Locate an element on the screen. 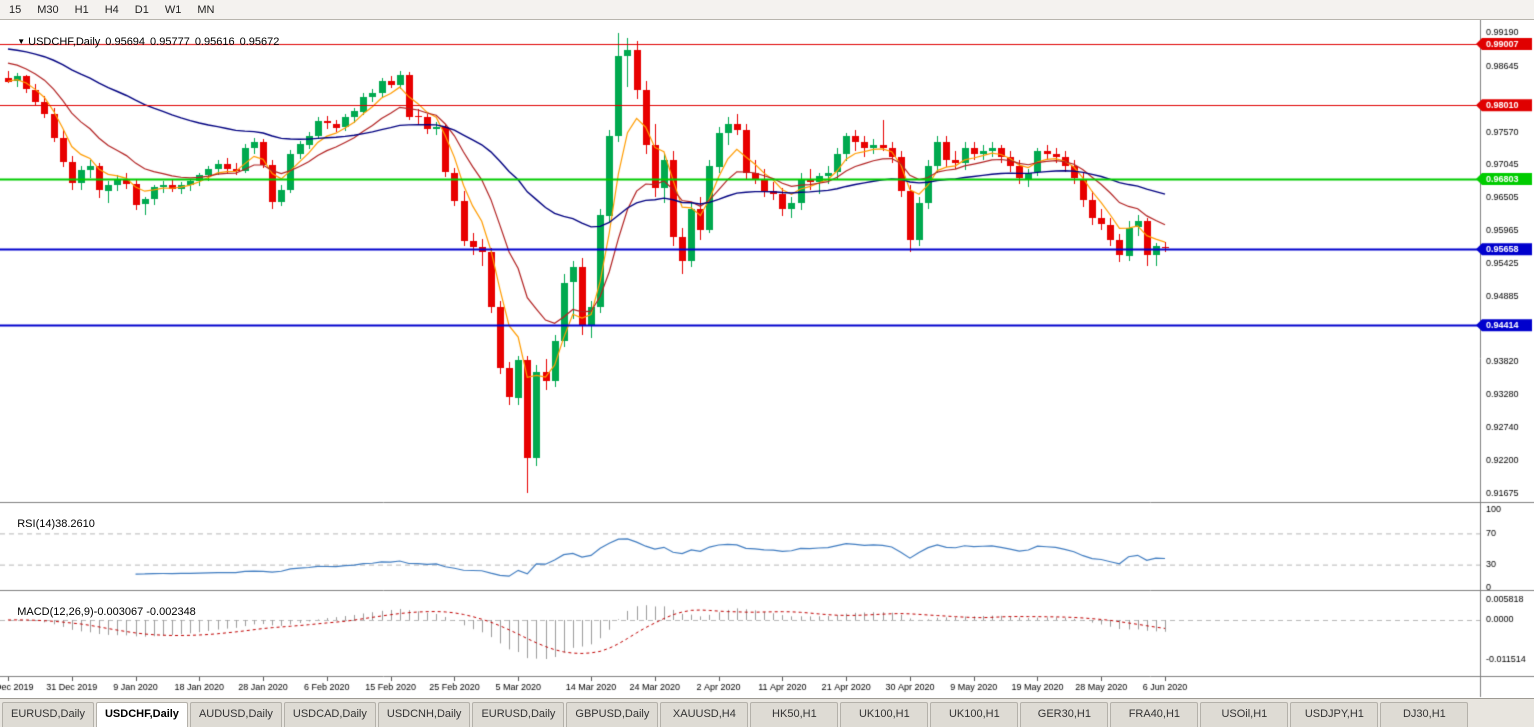  chart-tab-xauusd-h4: XAUUSD,H4 is located at coordinates (704, 714).